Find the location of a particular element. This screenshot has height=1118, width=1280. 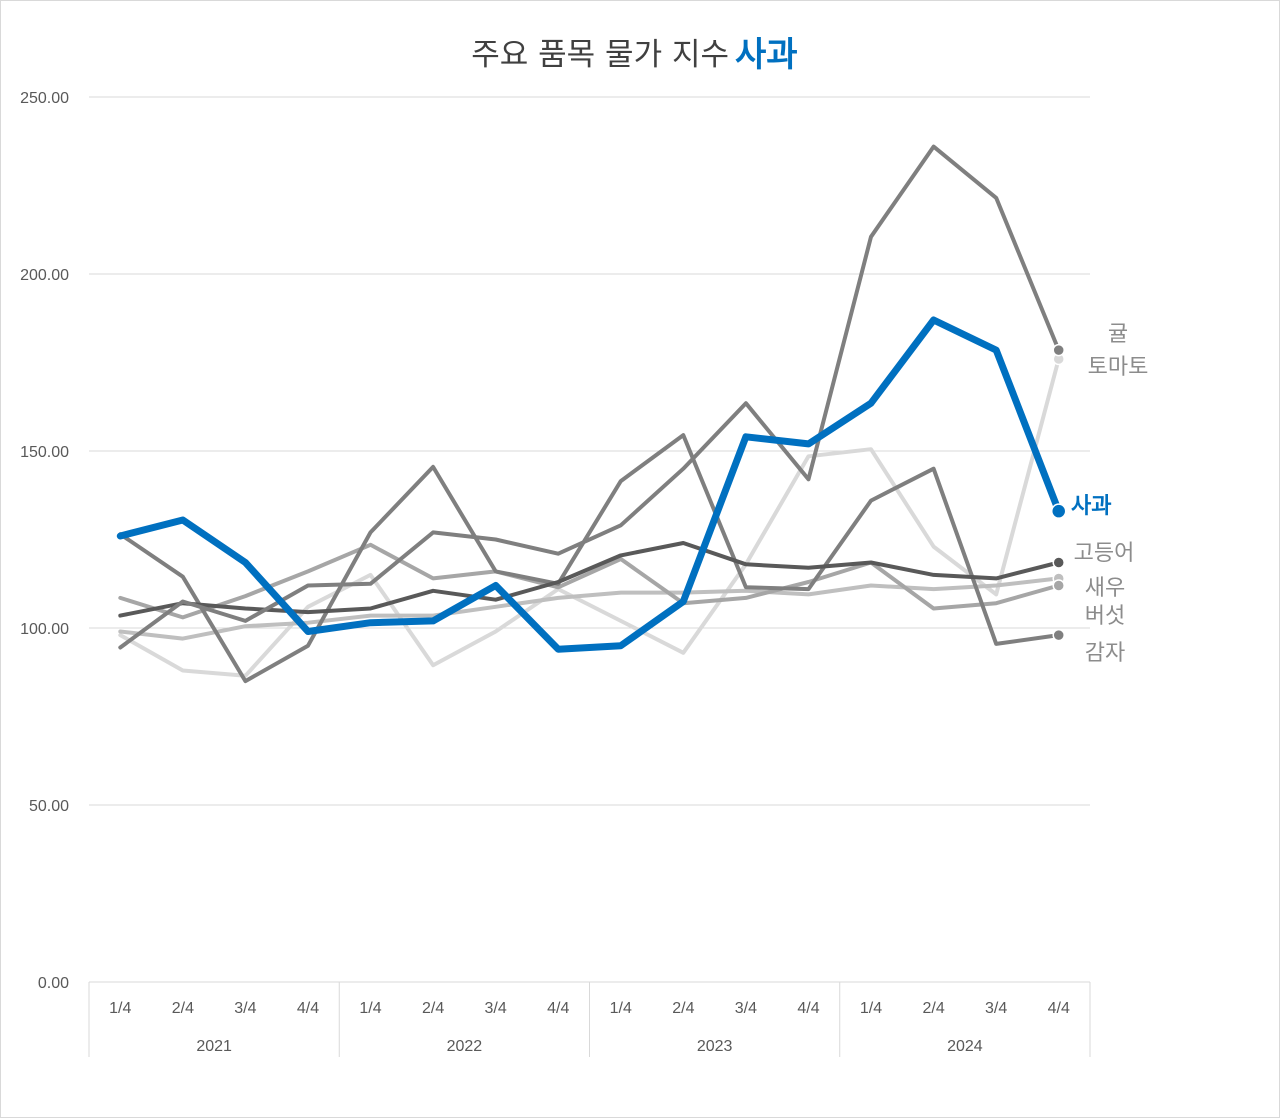

label-tomato: 토마토 is located at coordinates (1118, 367).